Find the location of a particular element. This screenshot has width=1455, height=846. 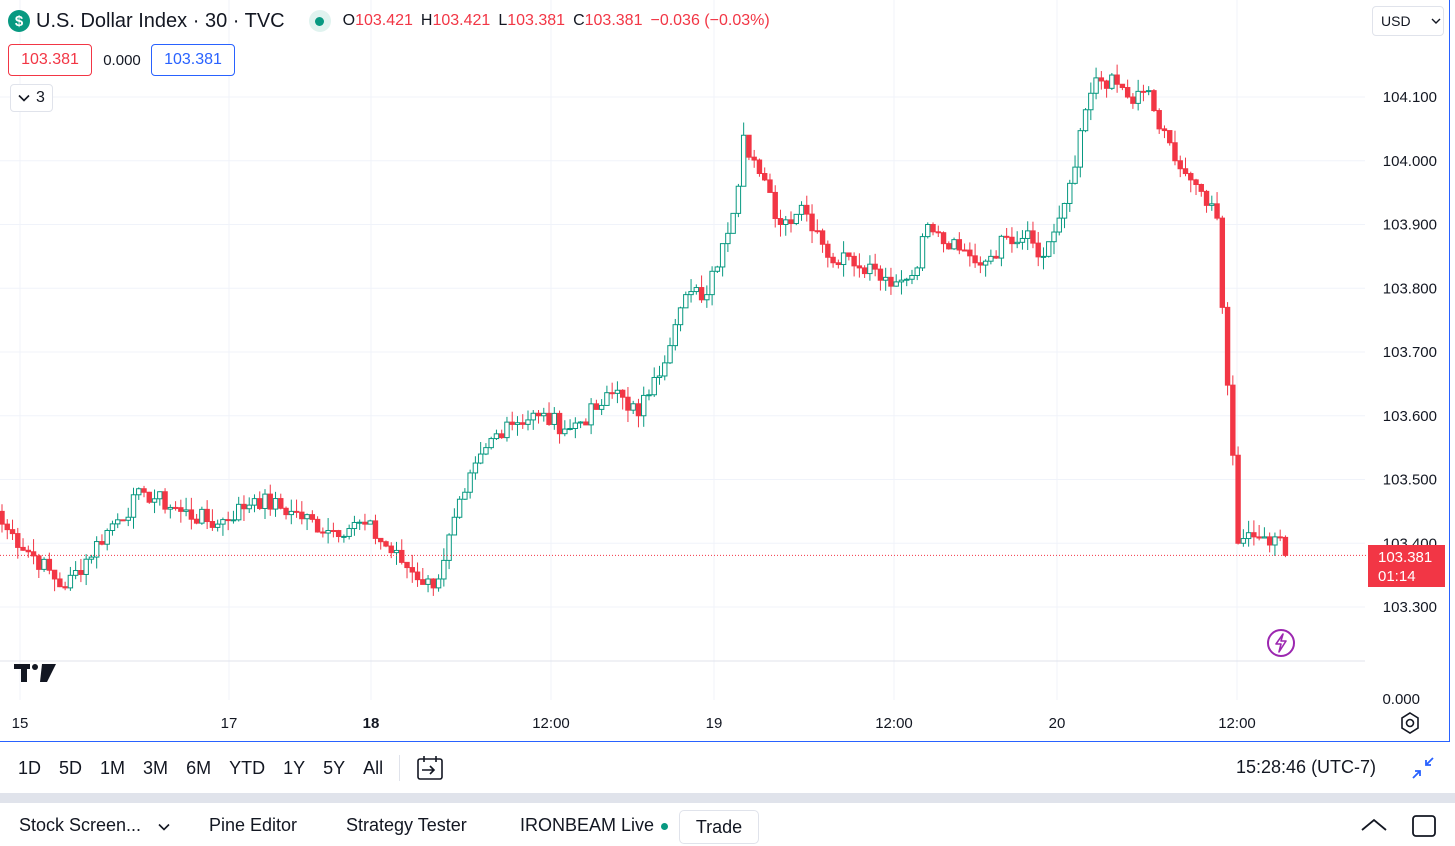

last-price-value: 103.381 is located at coordinates (1405, 557).